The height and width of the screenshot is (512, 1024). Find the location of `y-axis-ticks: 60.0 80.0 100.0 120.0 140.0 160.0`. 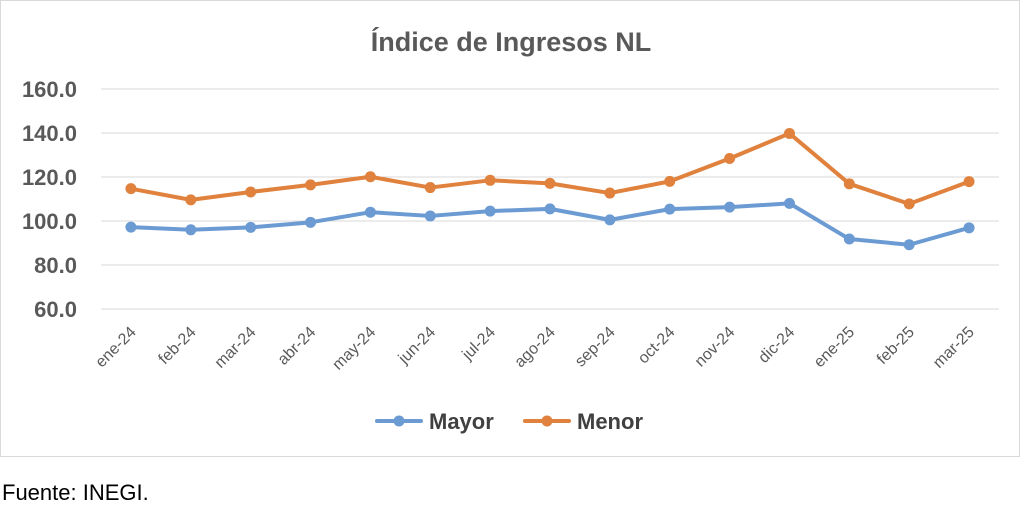

y-axis-ticks: 60.0 80.0 100.0 120.0 140.0 160.0 is located at coordinates (49, 199).